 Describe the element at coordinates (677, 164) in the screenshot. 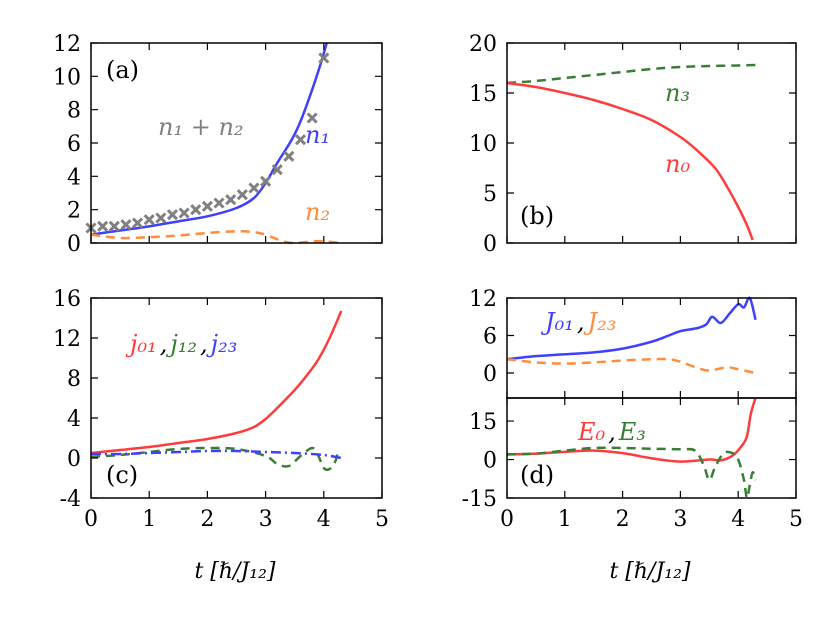

I see `series-annotation: n₀` at that location.